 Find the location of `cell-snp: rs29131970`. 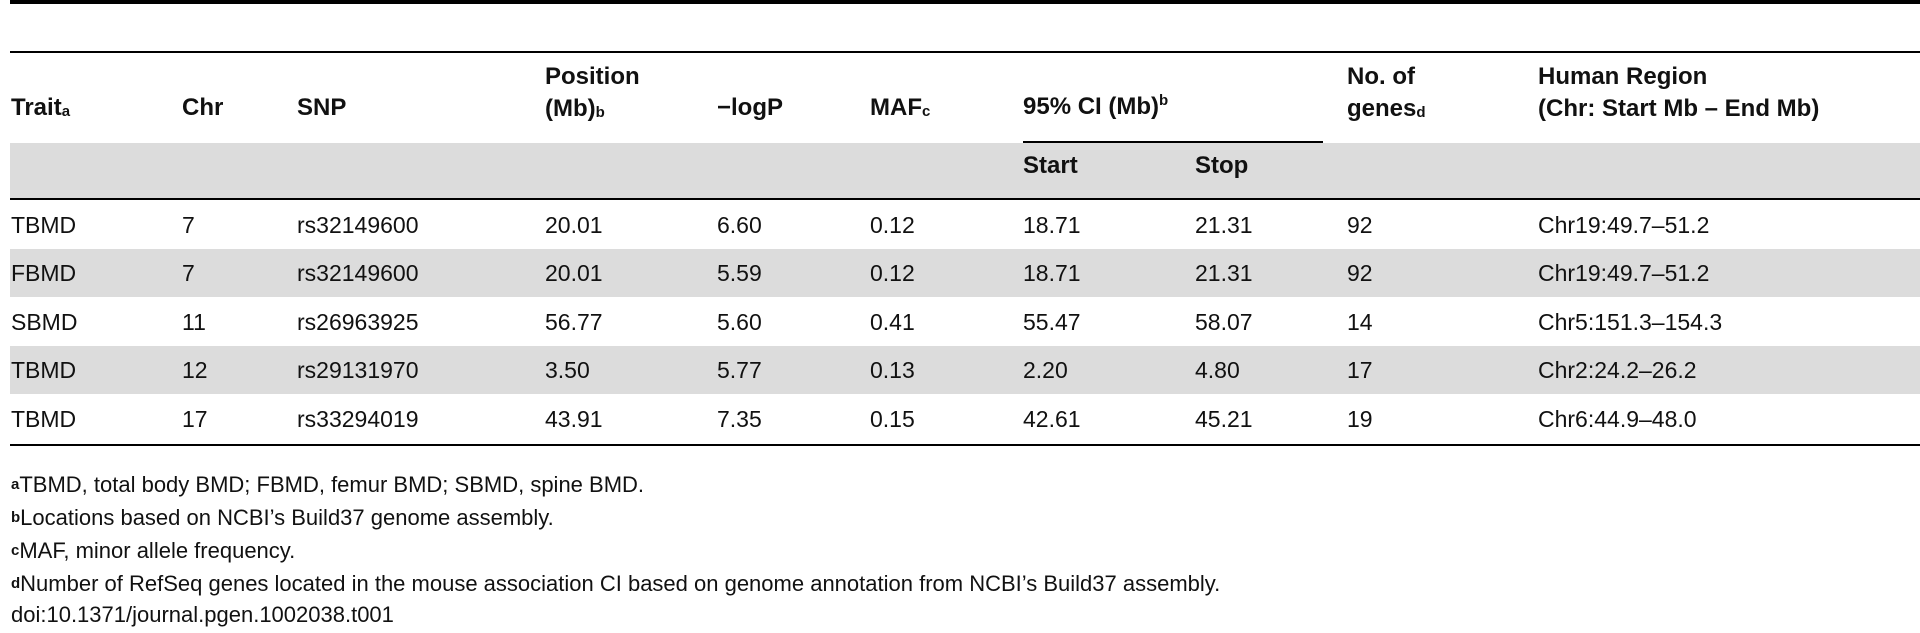

cell-snp: rs29131970 is located at coordinates (358, 370).